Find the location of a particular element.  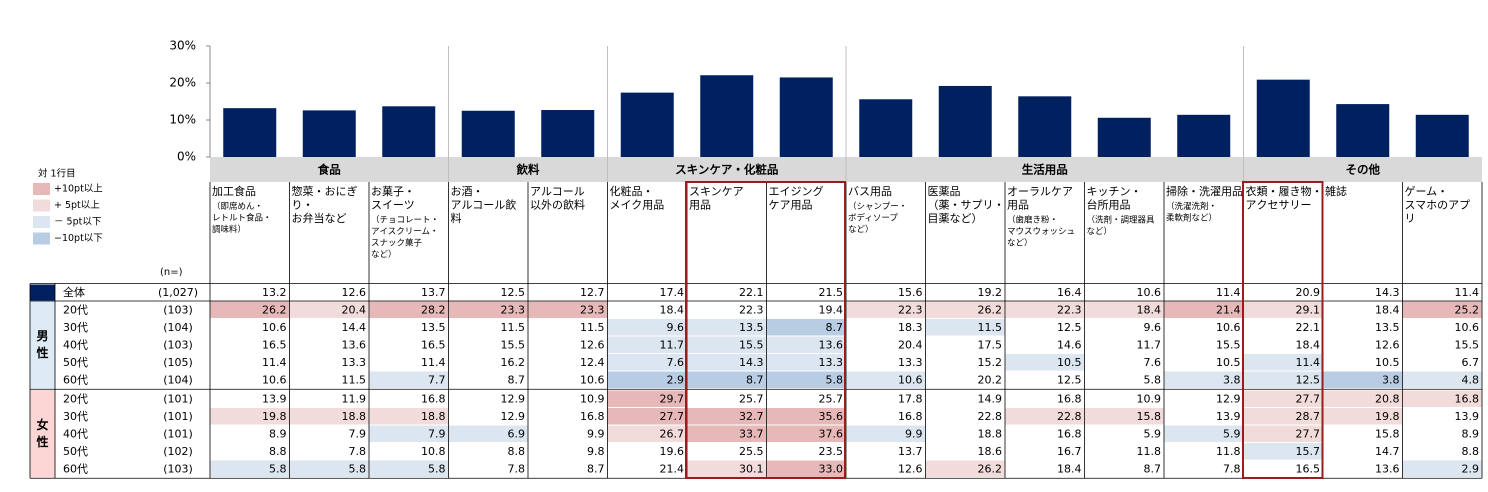

row-label: 60代 is located at coordinates (75, 468).